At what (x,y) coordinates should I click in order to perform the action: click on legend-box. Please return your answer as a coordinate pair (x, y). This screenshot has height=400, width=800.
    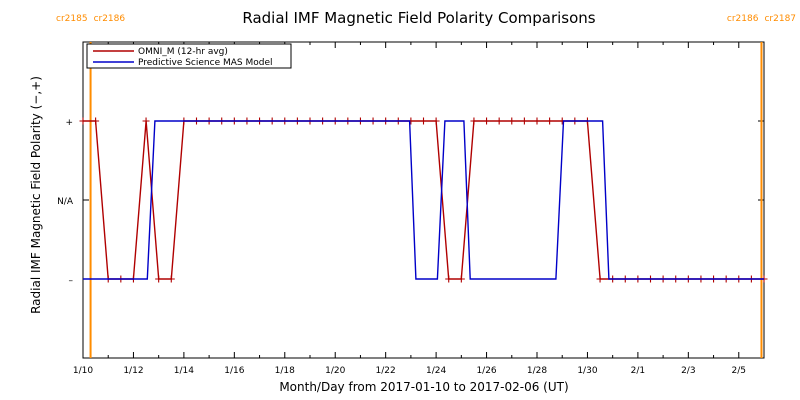
    Looking at the image, I should click on (189, 56).